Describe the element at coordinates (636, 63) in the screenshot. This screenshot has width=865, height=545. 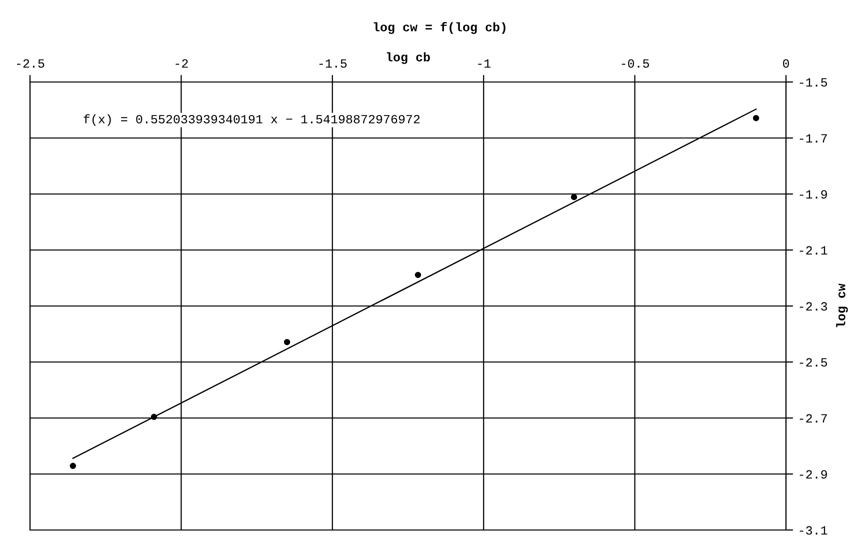
I see `x-tick-label: -0.5` at that location.